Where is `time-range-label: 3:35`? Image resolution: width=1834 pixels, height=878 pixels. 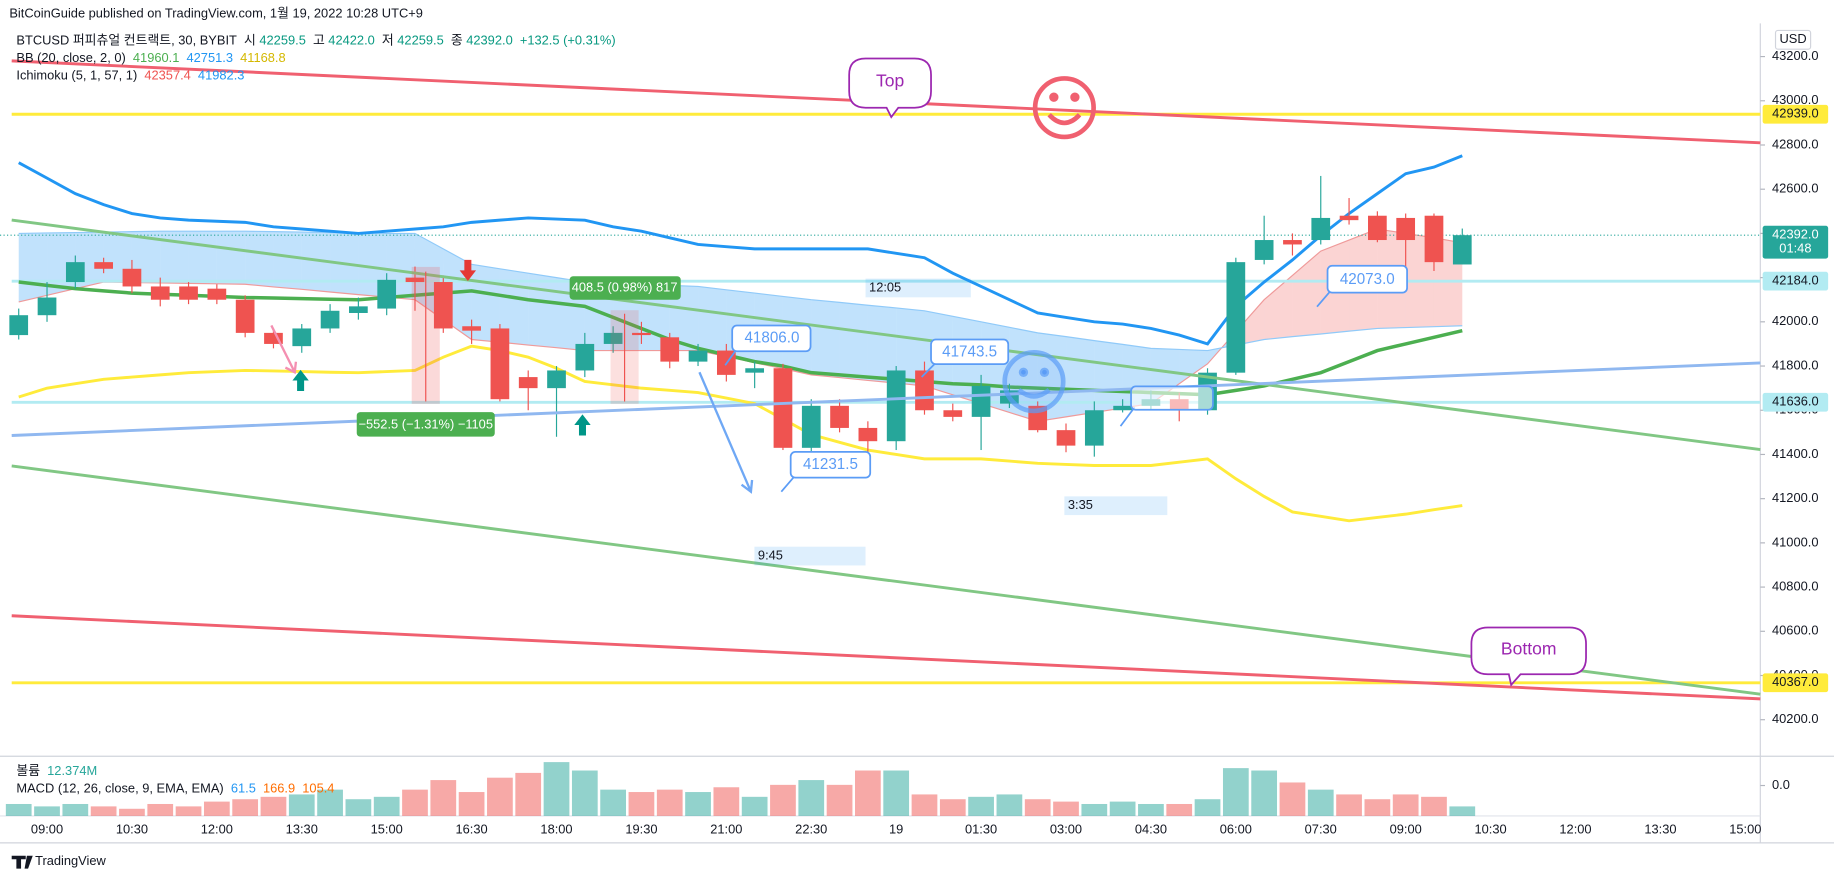 time-range-label: 3:35 is located at coordinates (1080, 504).